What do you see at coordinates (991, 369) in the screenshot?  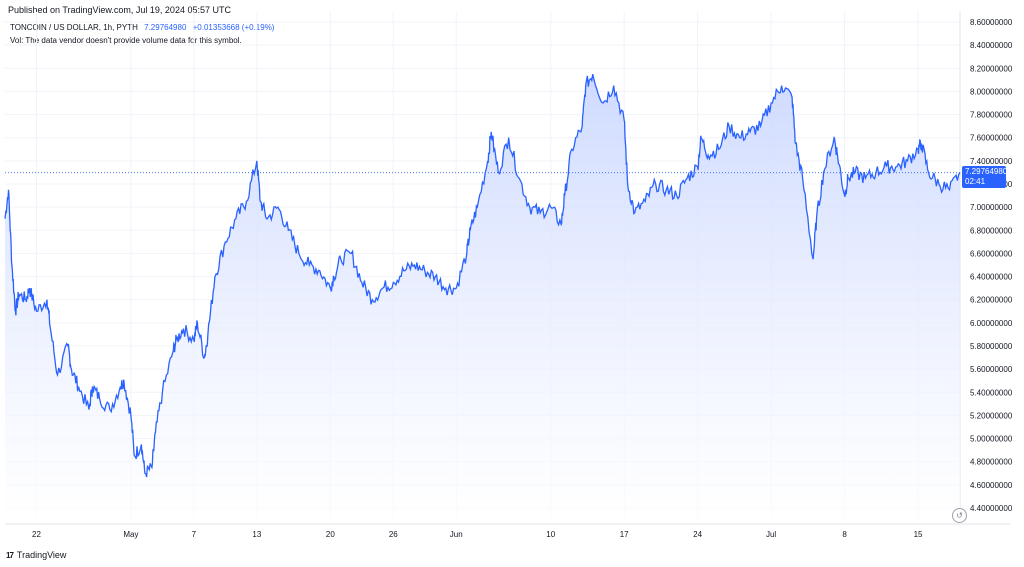 I see `y-tick-label: 5.60000000` at bounding box center [991, 369].